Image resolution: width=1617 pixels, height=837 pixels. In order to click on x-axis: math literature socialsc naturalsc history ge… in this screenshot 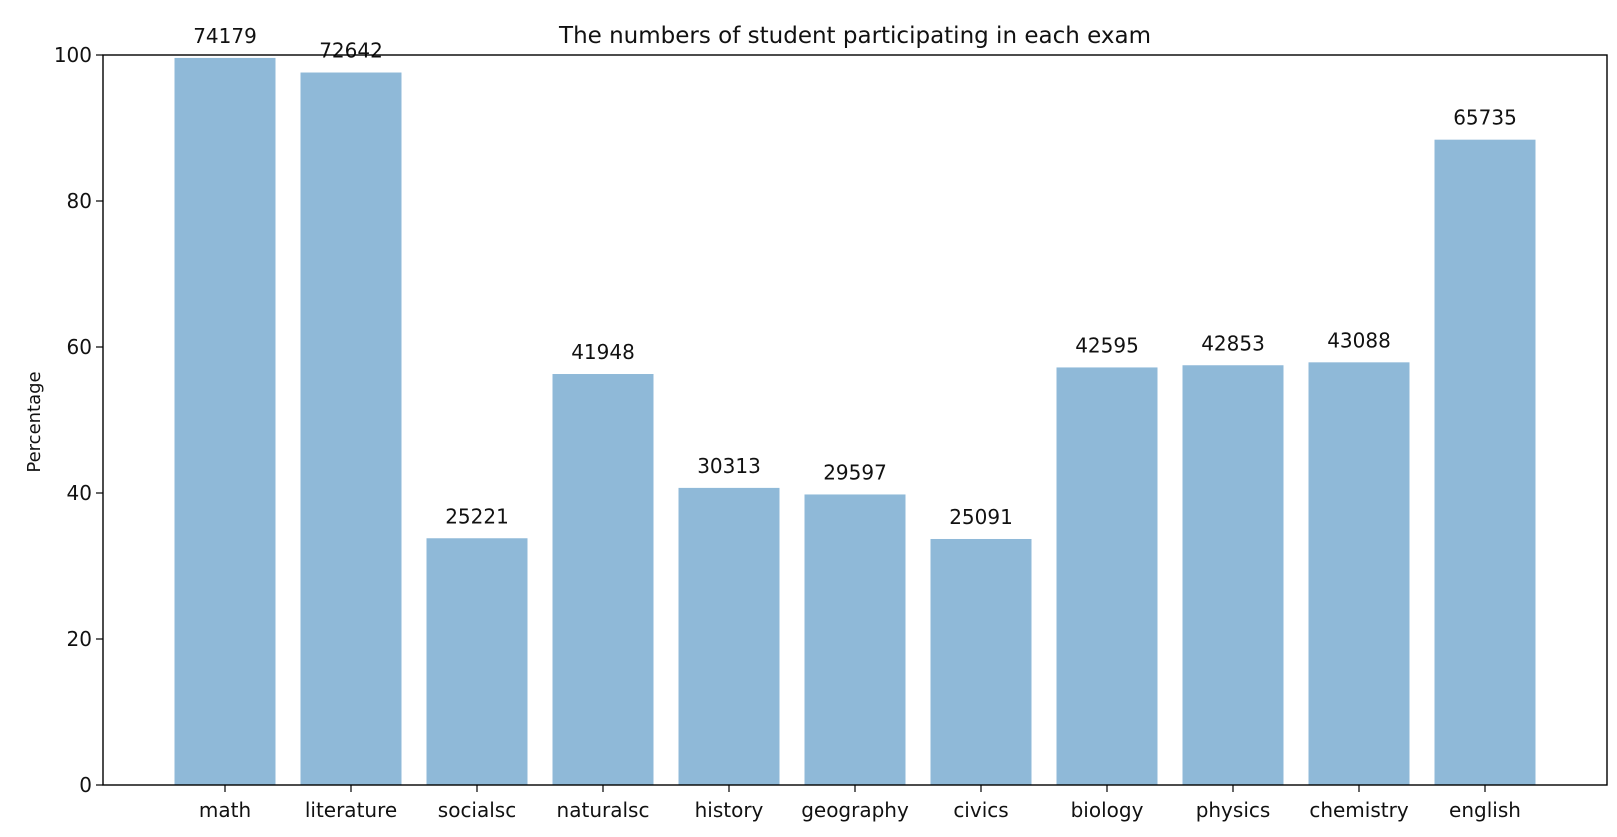, I will do `click(860, 803)`.